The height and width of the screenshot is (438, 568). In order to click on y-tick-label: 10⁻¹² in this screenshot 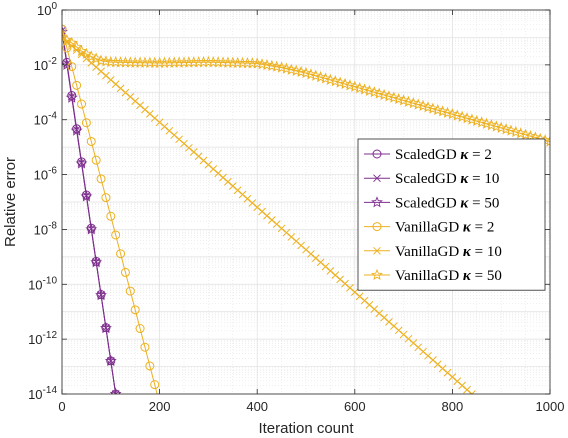, I will do `click(42, 338)`.